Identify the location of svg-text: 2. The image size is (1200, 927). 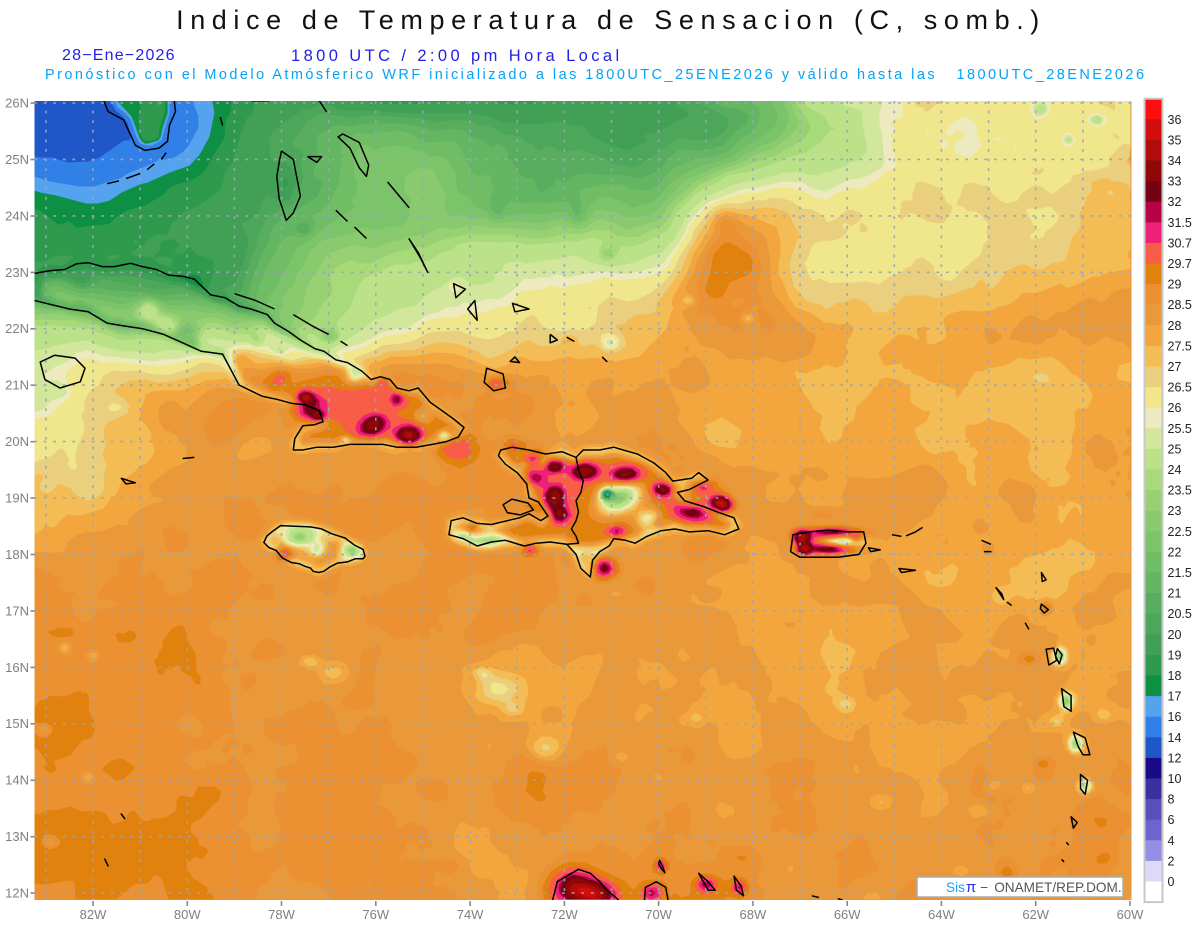
(1171, 861).